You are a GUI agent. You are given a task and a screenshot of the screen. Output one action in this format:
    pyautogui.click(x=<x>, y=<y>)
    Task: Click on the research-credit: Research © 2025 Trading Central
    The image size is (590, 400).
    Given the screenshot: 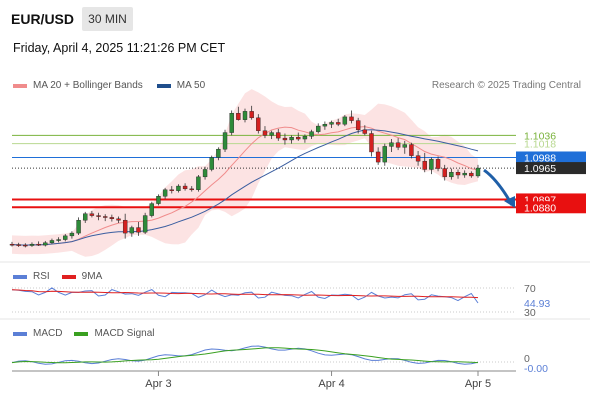 What is the action you would take?
    pyautogui.click(x=506, y=85)
    